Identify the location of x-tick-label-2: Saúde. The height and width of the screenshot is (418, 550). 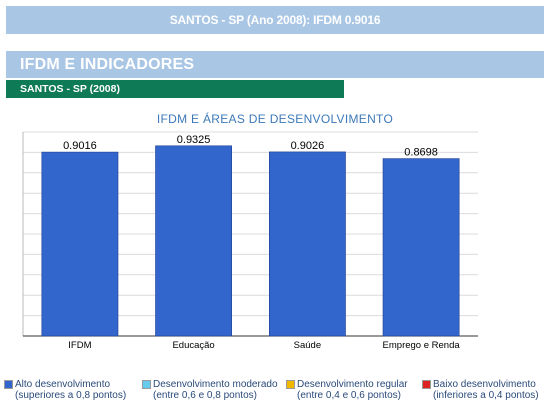
(307, 345).